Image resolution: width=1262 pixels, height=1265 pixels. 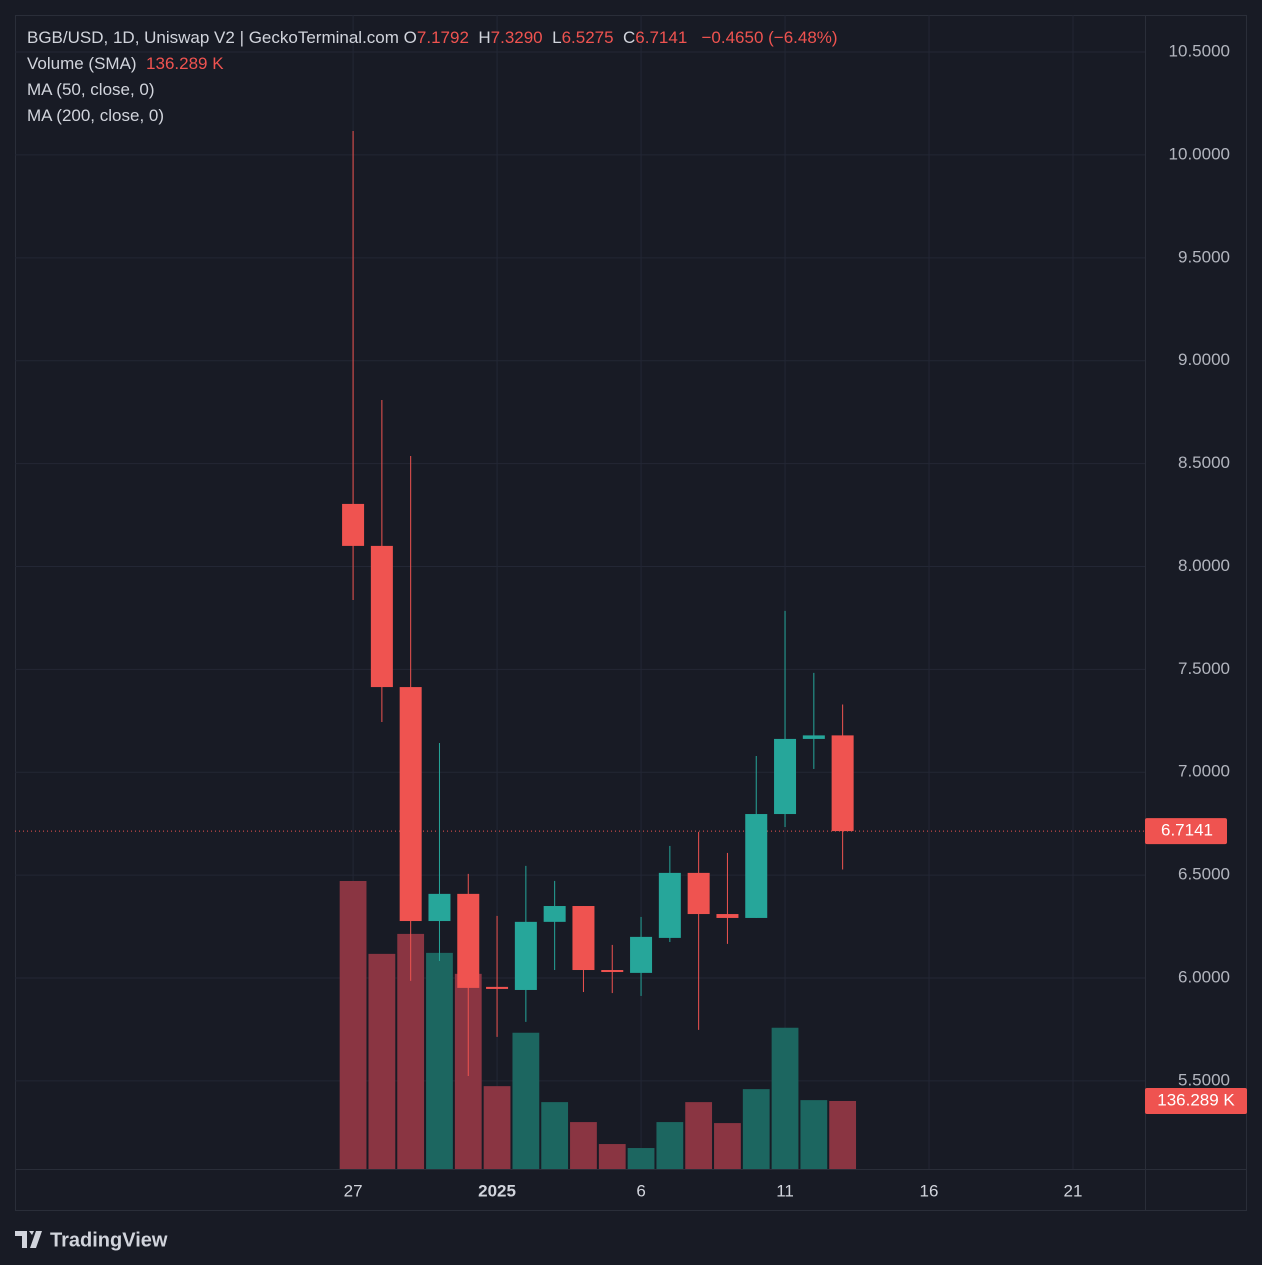 What do you see at coordinates (640, 1190) in the screenshot?
I see `x-tick-label: 6` at bounding box center [640, 1190].